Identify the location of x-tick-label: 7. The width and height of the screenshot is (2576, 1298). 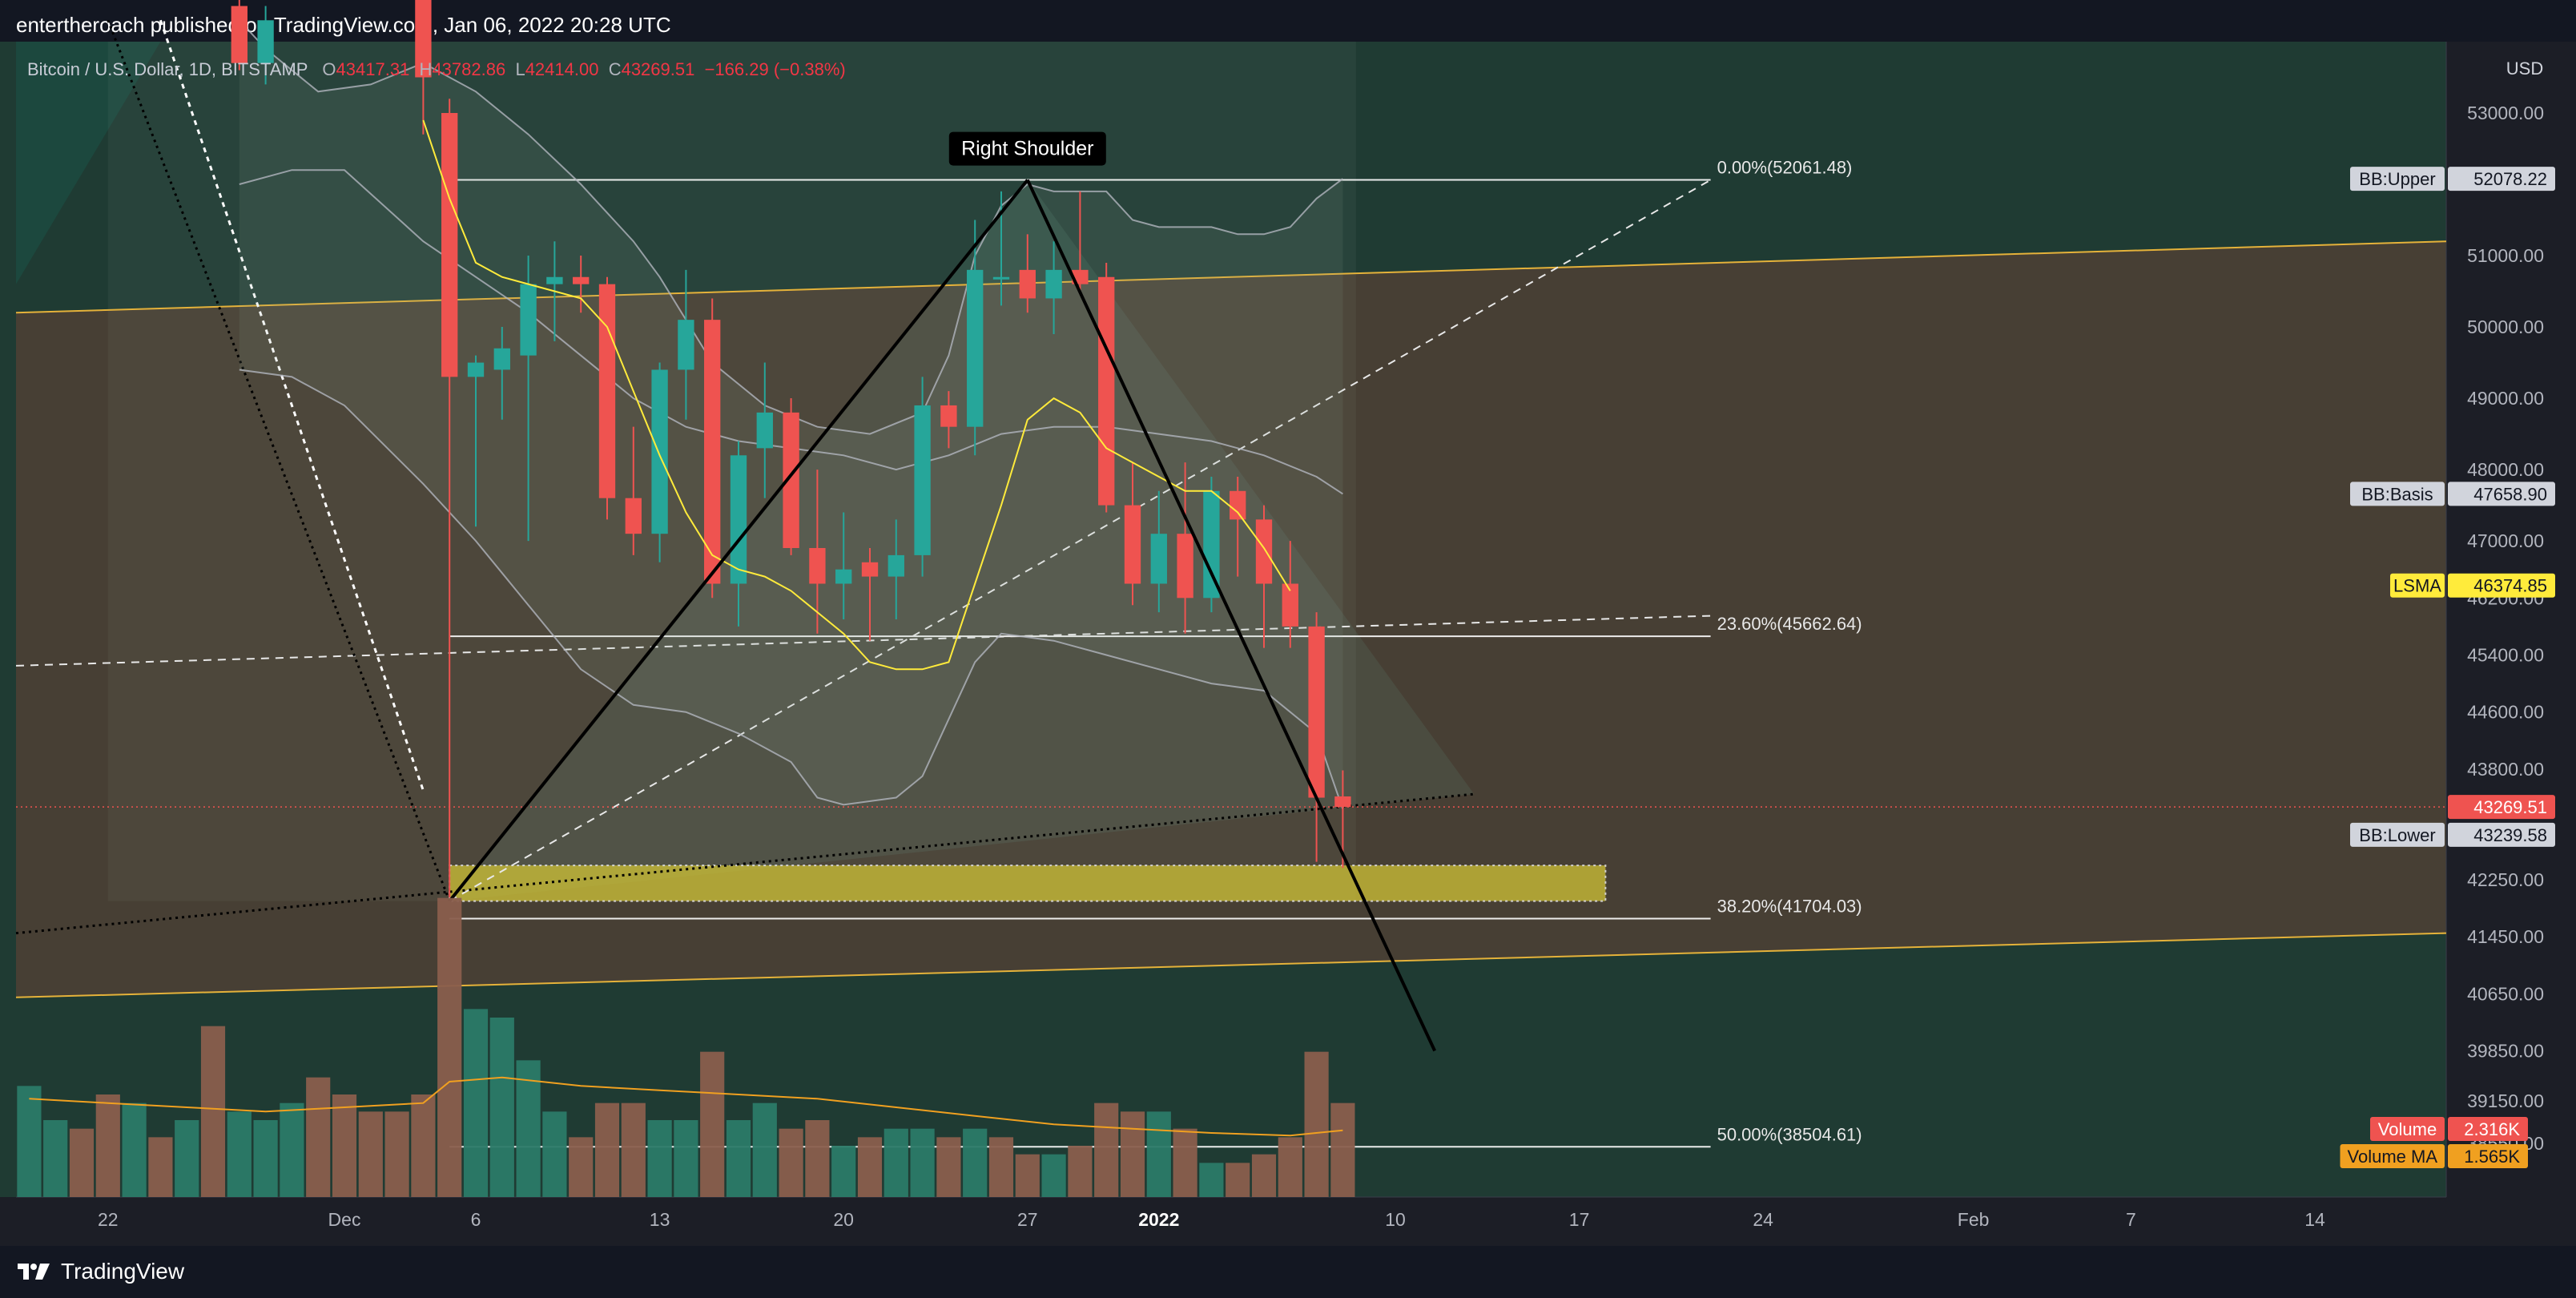
(2131, 1219).